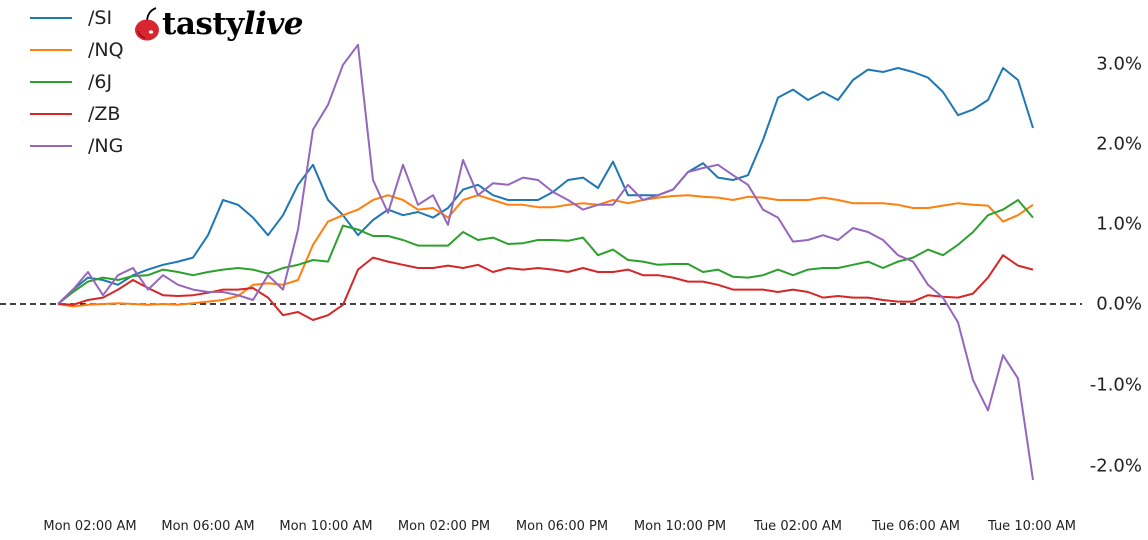 Image resolution: width=1148 pixels, height=540 pixels. Describe the element at coordinates (77, 146) in the screenshot. I see `legend-item-ng: /NG` at that location.